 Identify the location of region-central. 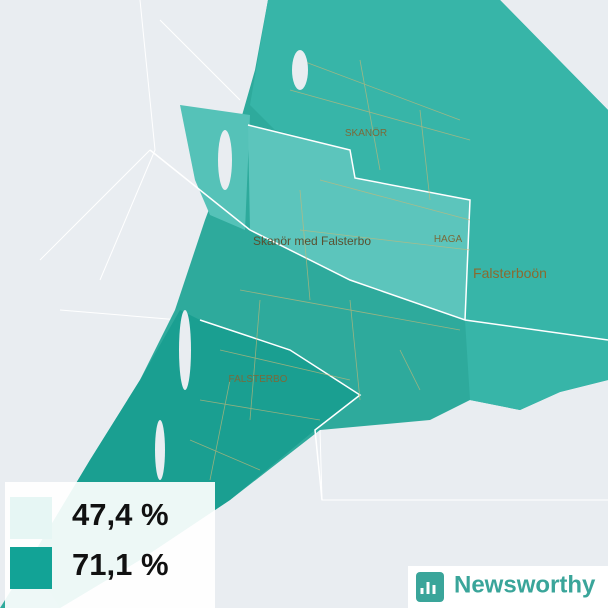
(359, 222).